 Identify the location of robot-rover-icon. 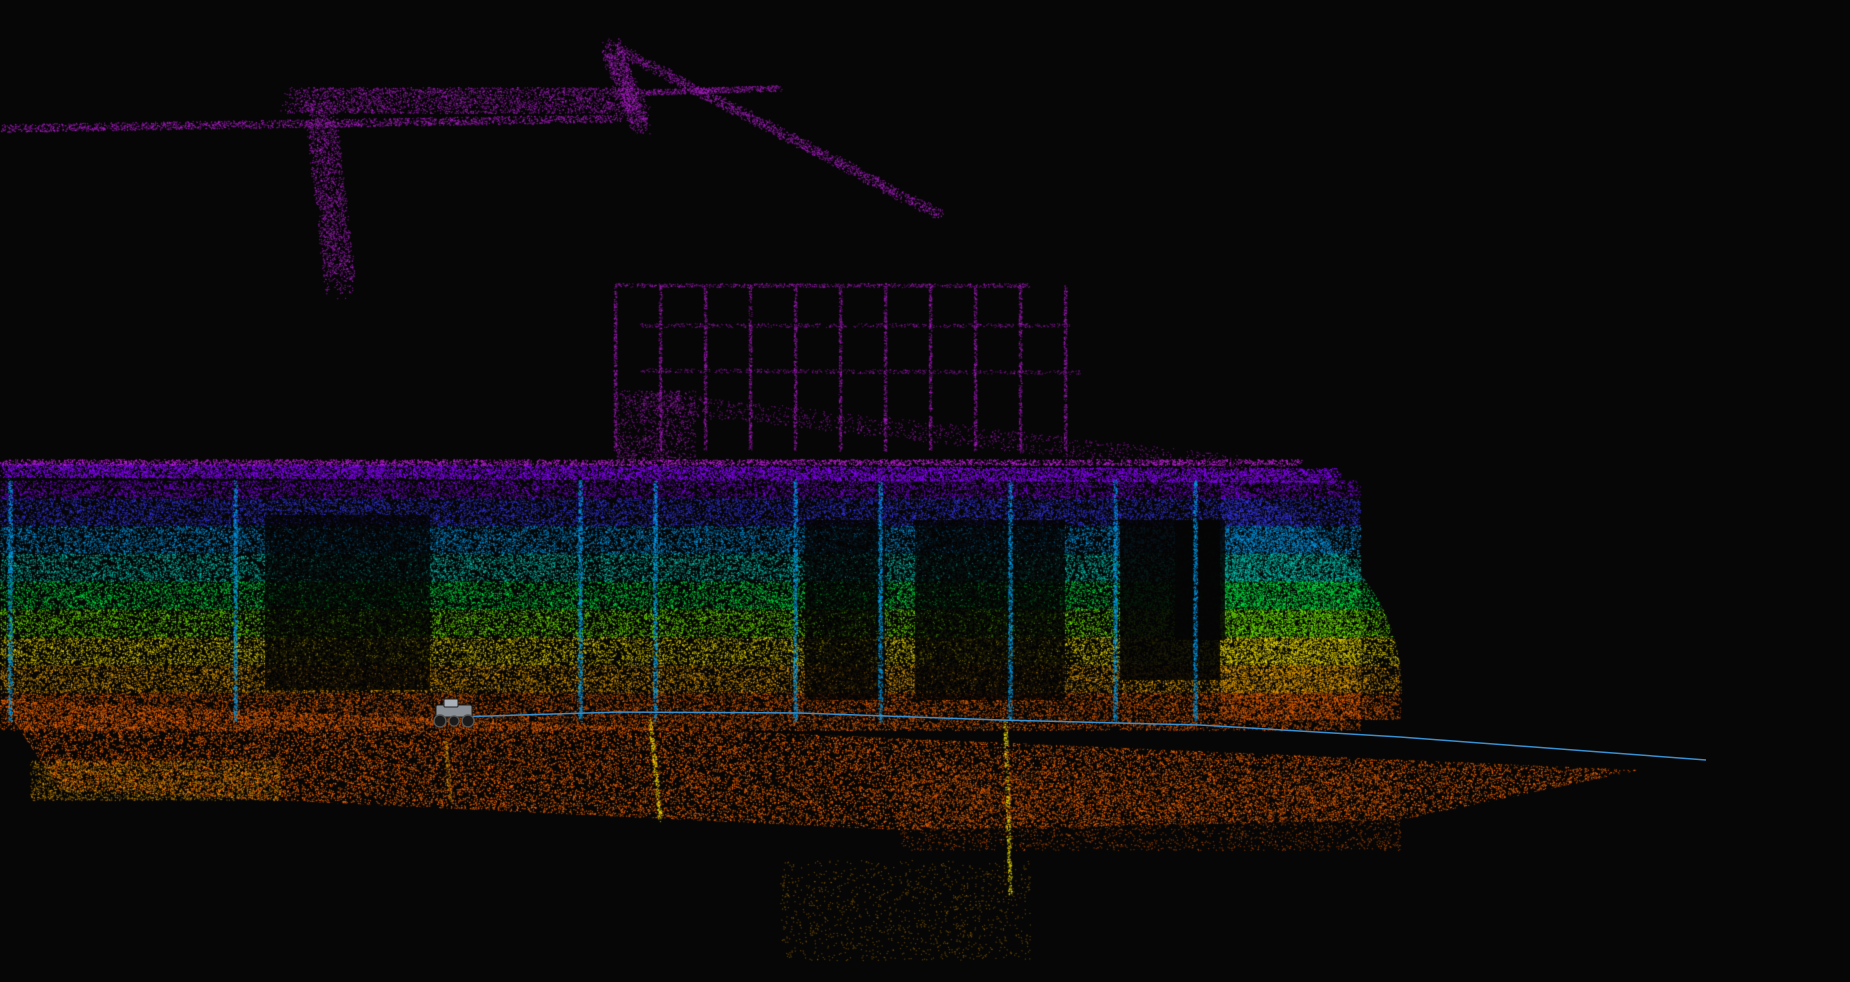
(455, 713).